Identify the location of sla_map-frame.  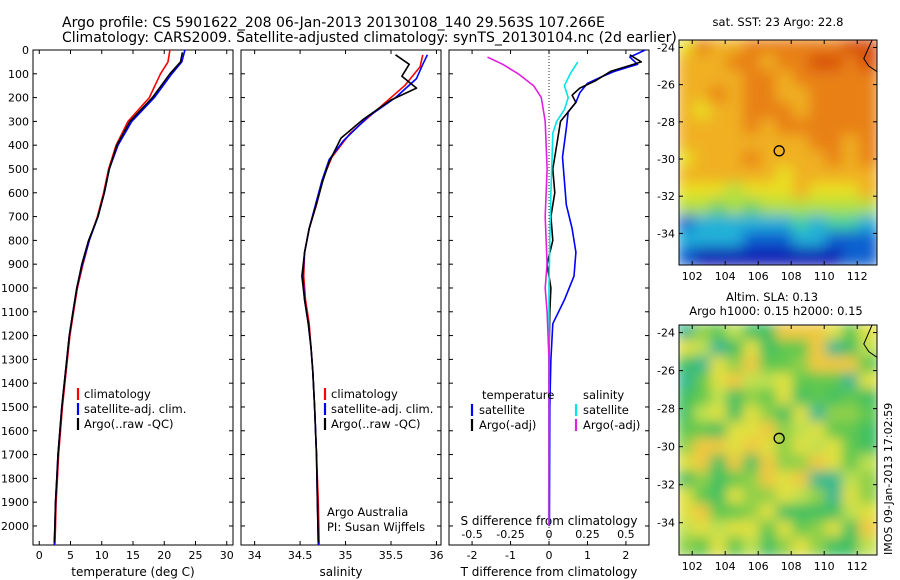
(778, 440).